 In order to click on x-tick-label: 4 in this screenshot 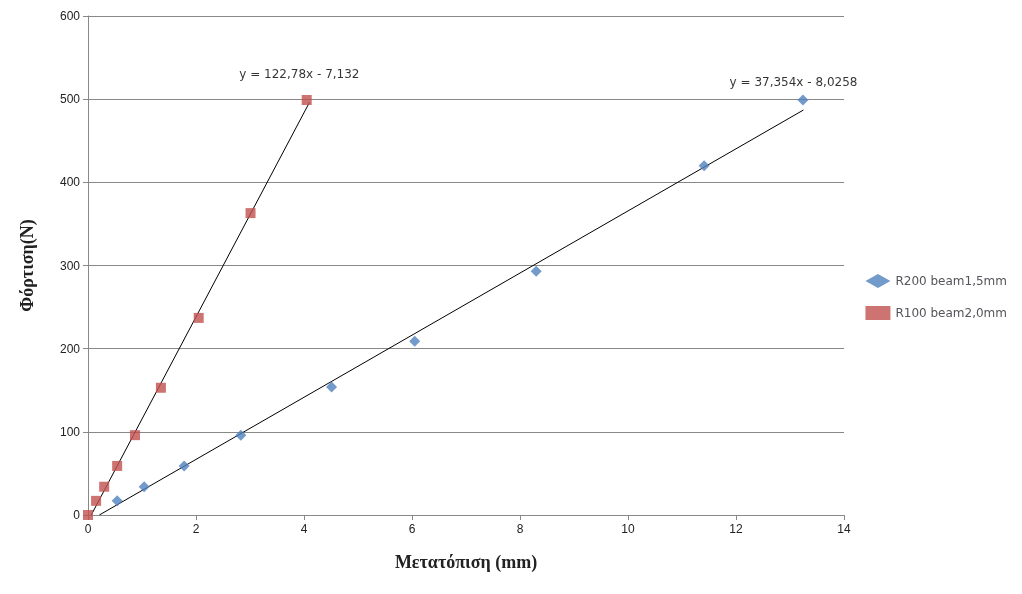, I will do `click(304, 529)`.